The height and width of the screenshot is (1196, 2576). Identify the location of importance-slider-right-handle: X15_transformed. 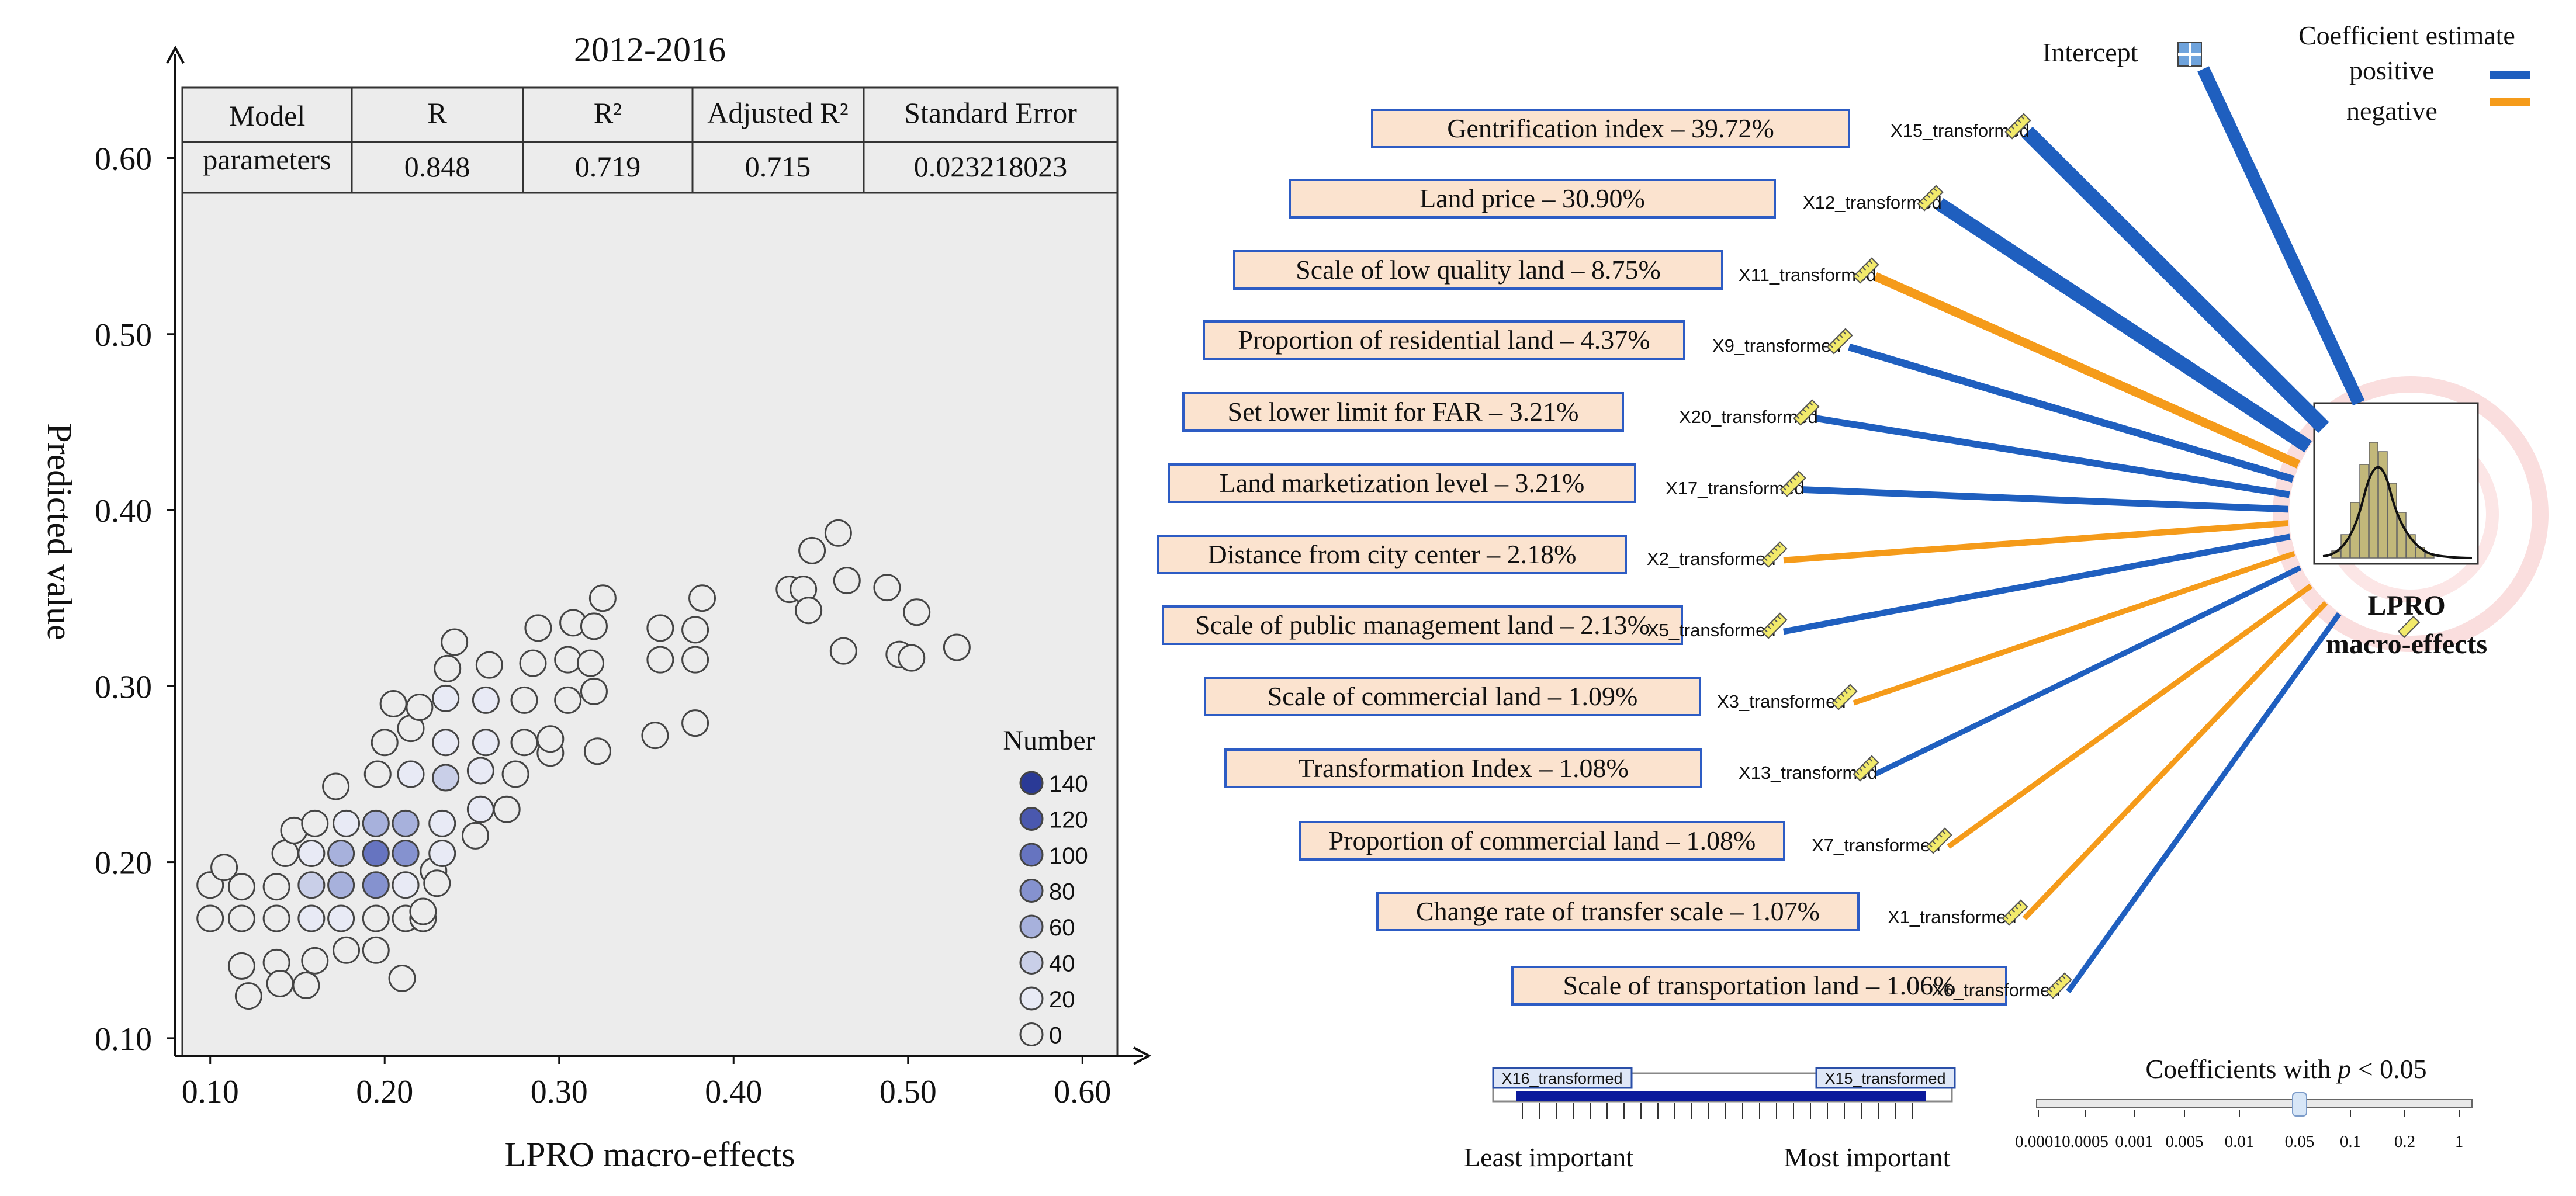
(1886, 1078).